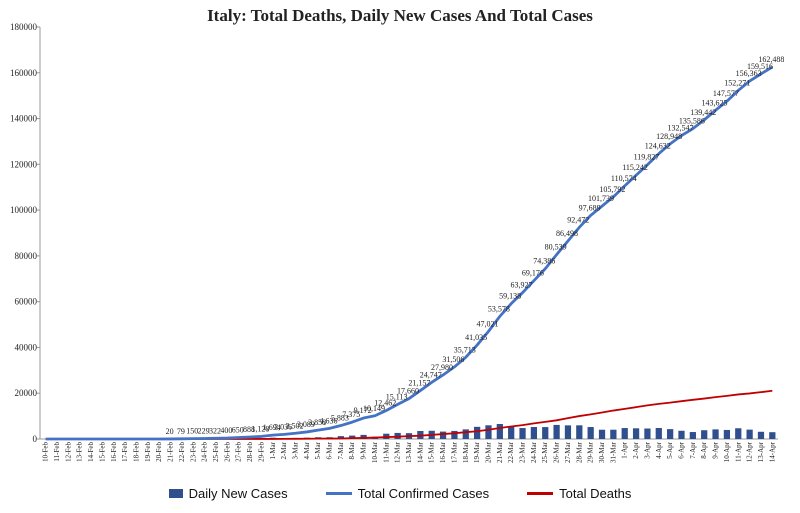  Describe the element at coordinates (716, 449) in the screenshot. I see `x-tick-label: 9-Apr` at that location.